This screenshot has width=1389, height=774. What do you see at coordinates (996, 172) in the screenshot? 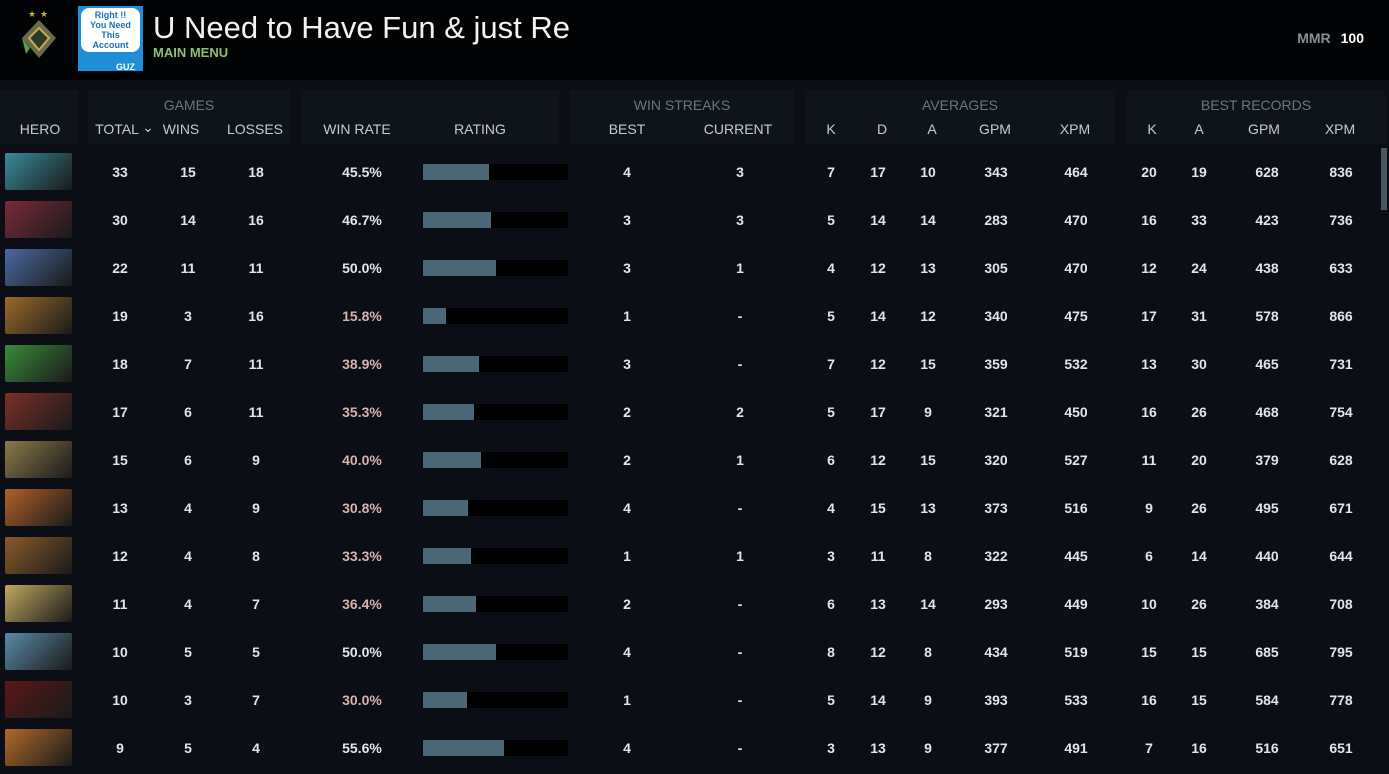
I see `cell-gpm: 343` at bounding box center [996, 172].